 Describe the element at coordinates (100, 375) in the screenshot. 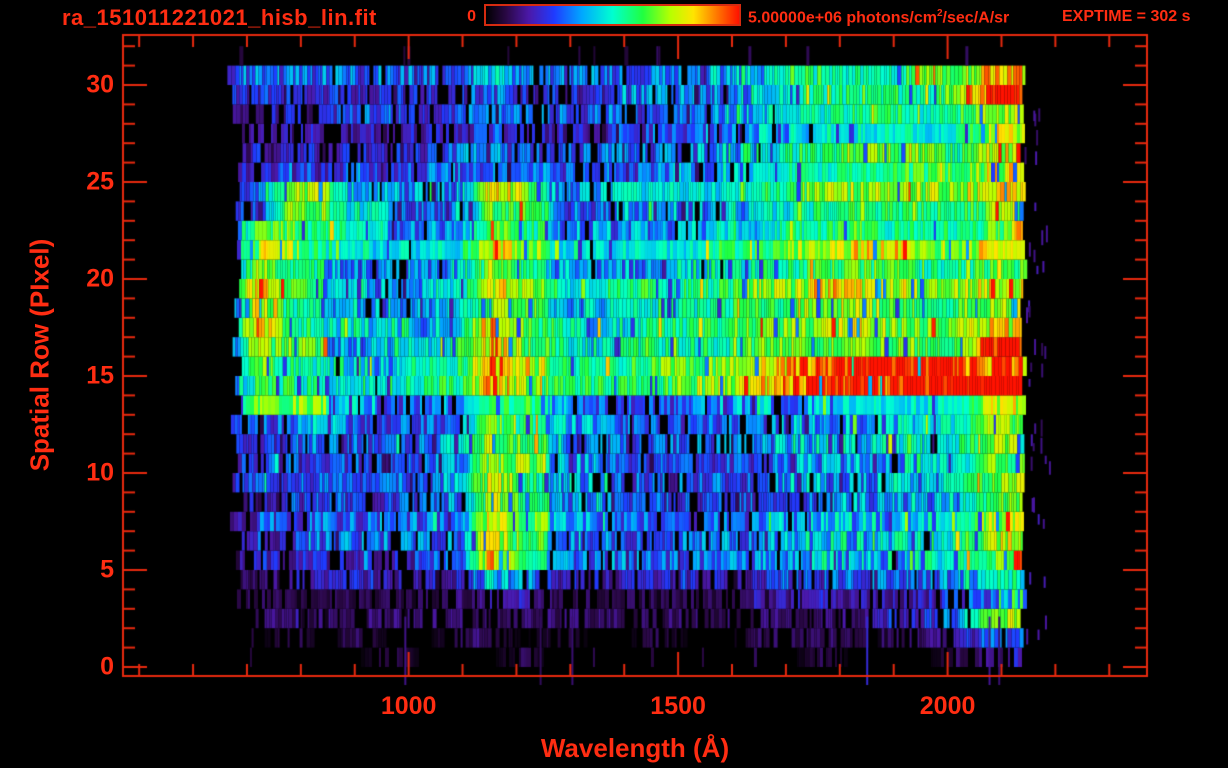

I see `y-tick-label-15: 15` at that location.